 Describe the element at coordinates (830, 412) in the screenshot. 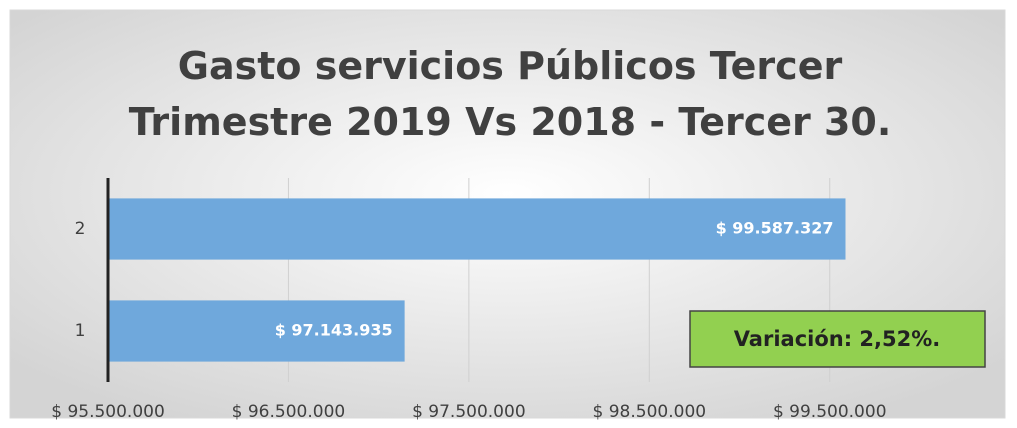

I see `x-tick-label: $ 99.500.000` at that location.